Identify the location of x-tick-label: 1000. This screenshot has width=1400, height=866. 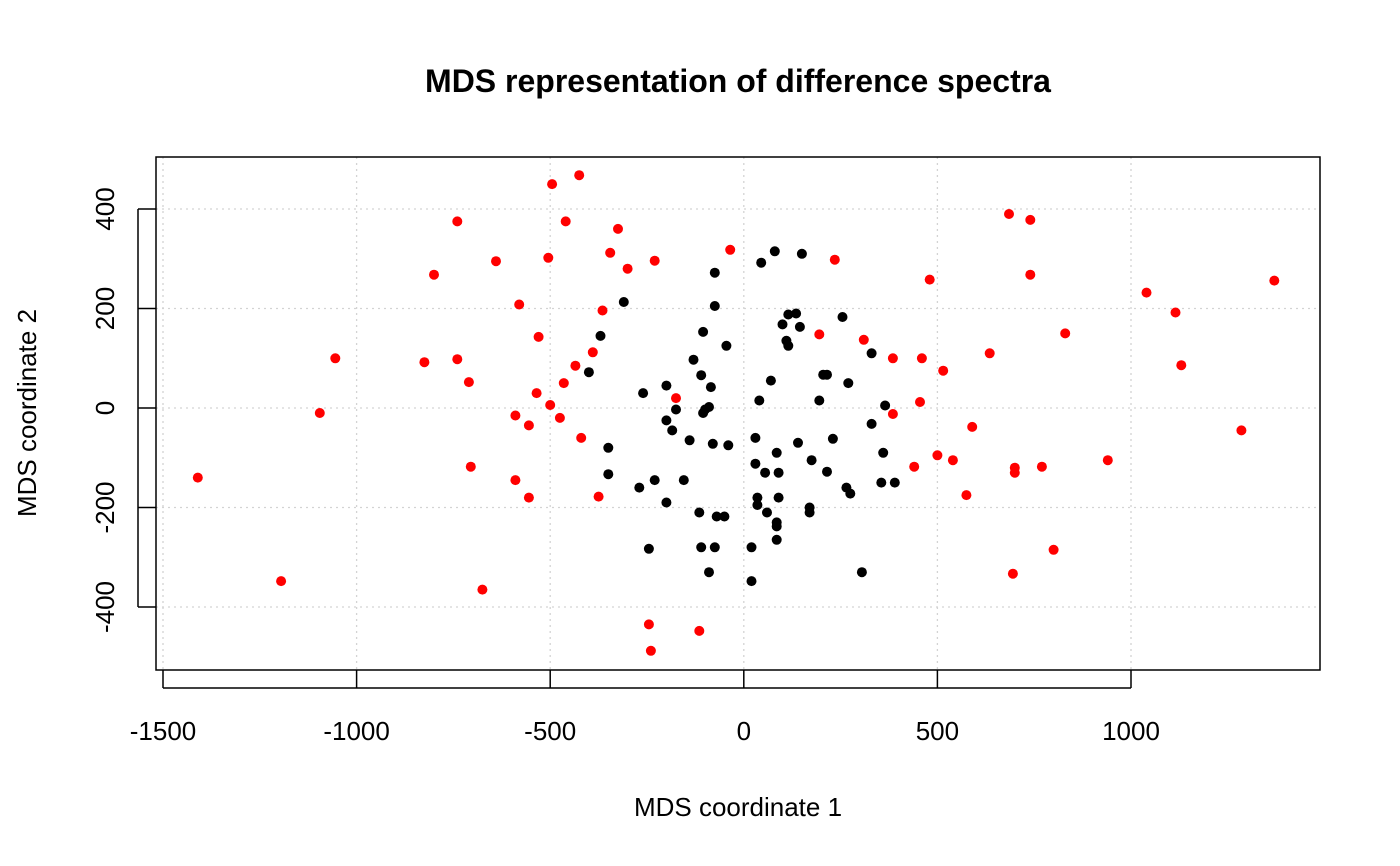
(1131, 731).